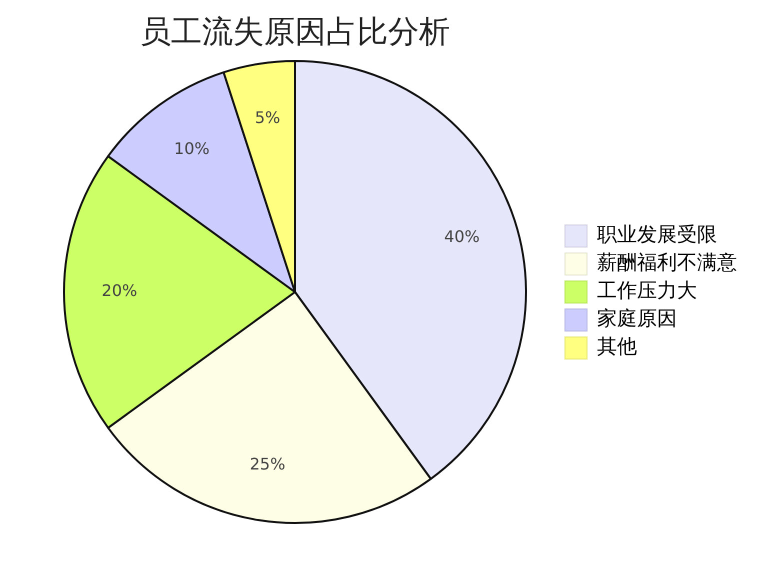 The width and height of the screenshot is (764, 574). What do you see at coordinates (462, 236) in the screenshot?
I see `data-label: 40%` at bounding box center [462, 236].